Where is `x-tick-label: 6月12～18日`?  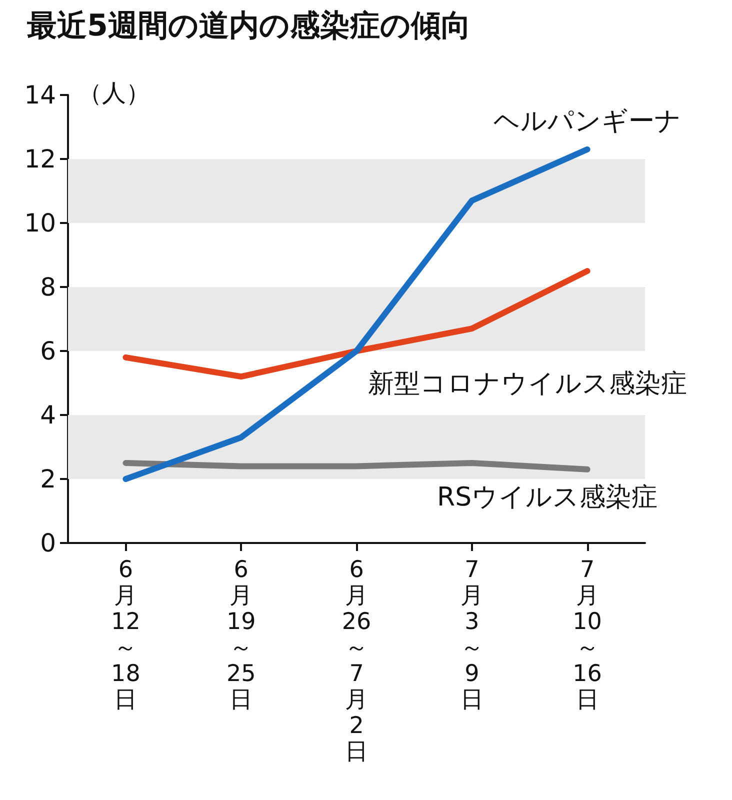 x-tick-label: 6月12～18日 is located at coordinates (125, 635).